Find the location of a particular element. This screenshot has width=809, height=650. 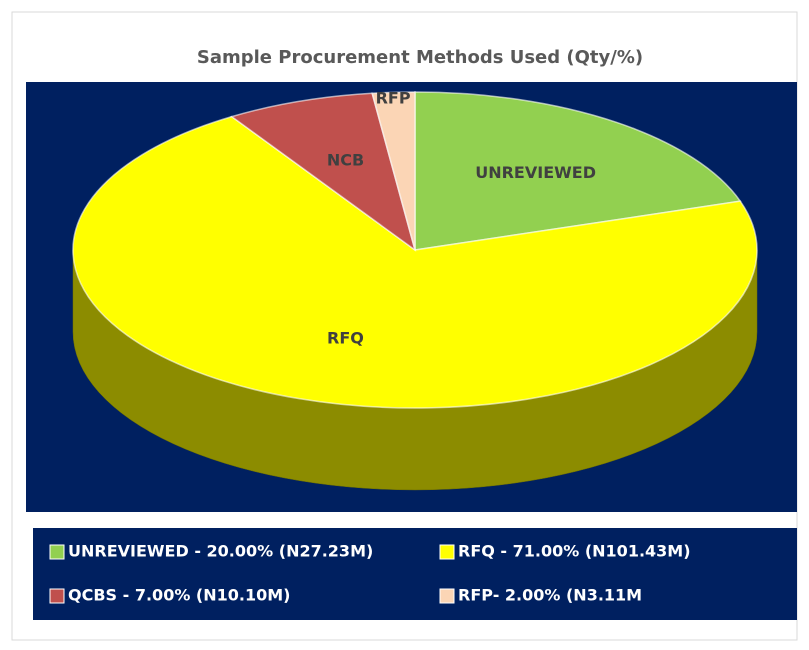

legend-box is located at coordinates (415, 574).